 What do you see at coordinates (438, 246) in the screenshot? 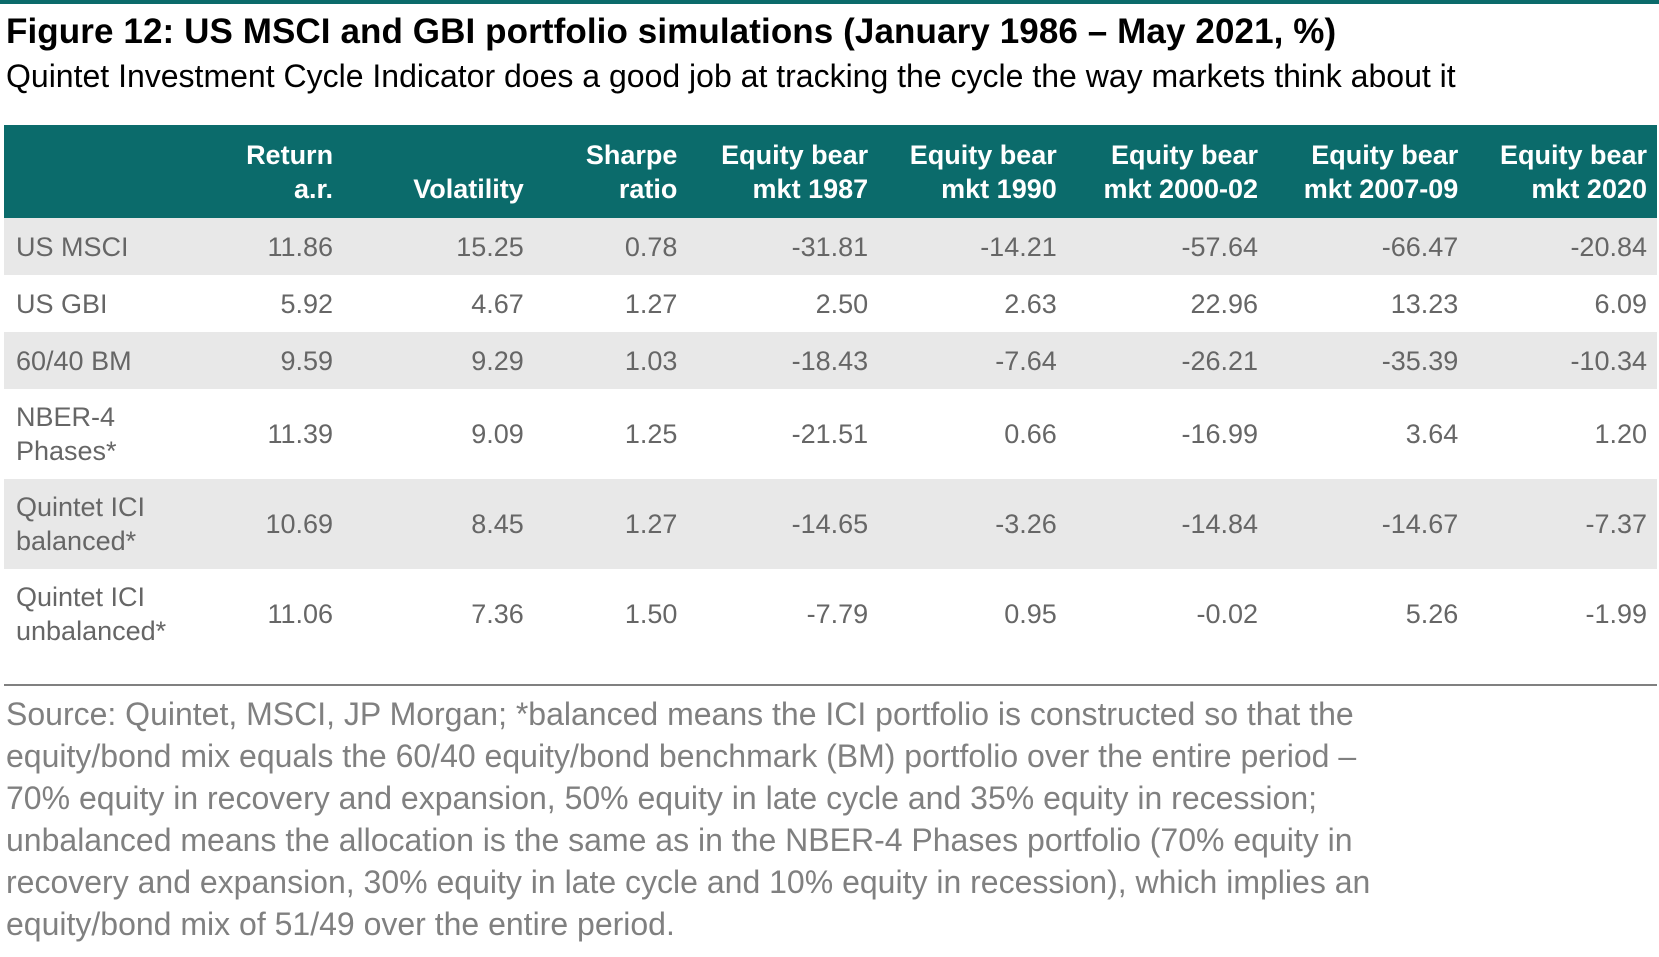
I see `cell-volatility: 15.25` at bounding box center [438, 246].